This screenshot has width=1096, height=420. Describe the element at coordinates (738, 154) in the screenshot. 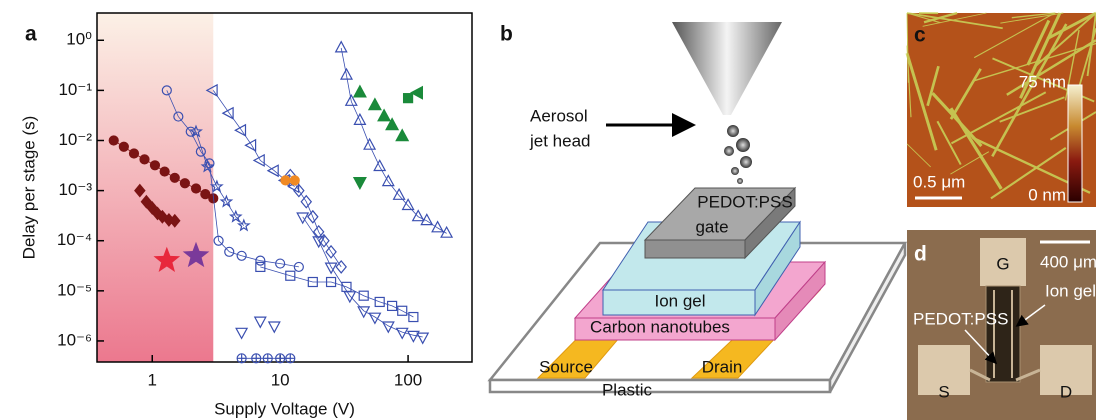

I see `droplets` at that location.